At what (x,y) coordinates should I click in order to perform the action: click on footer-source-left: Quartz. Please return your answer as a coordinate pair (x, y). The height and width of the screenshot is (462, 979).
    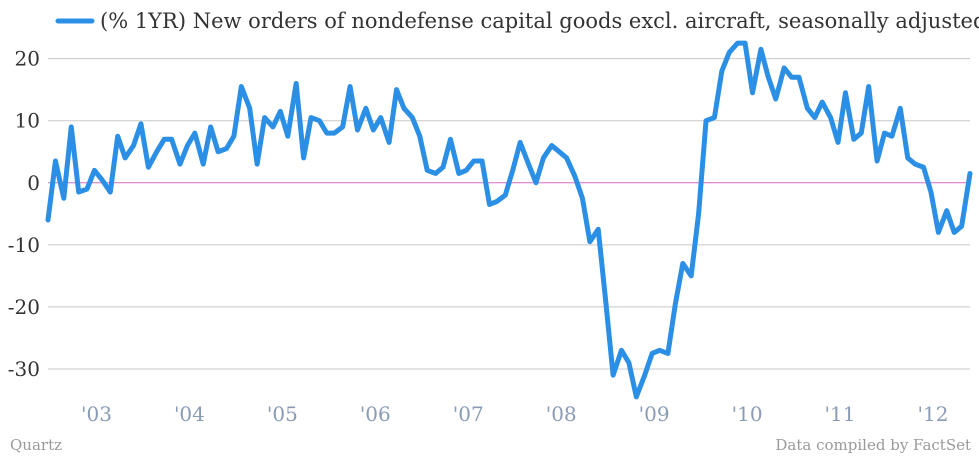
    Looking at the image, I should click on (36, 445).